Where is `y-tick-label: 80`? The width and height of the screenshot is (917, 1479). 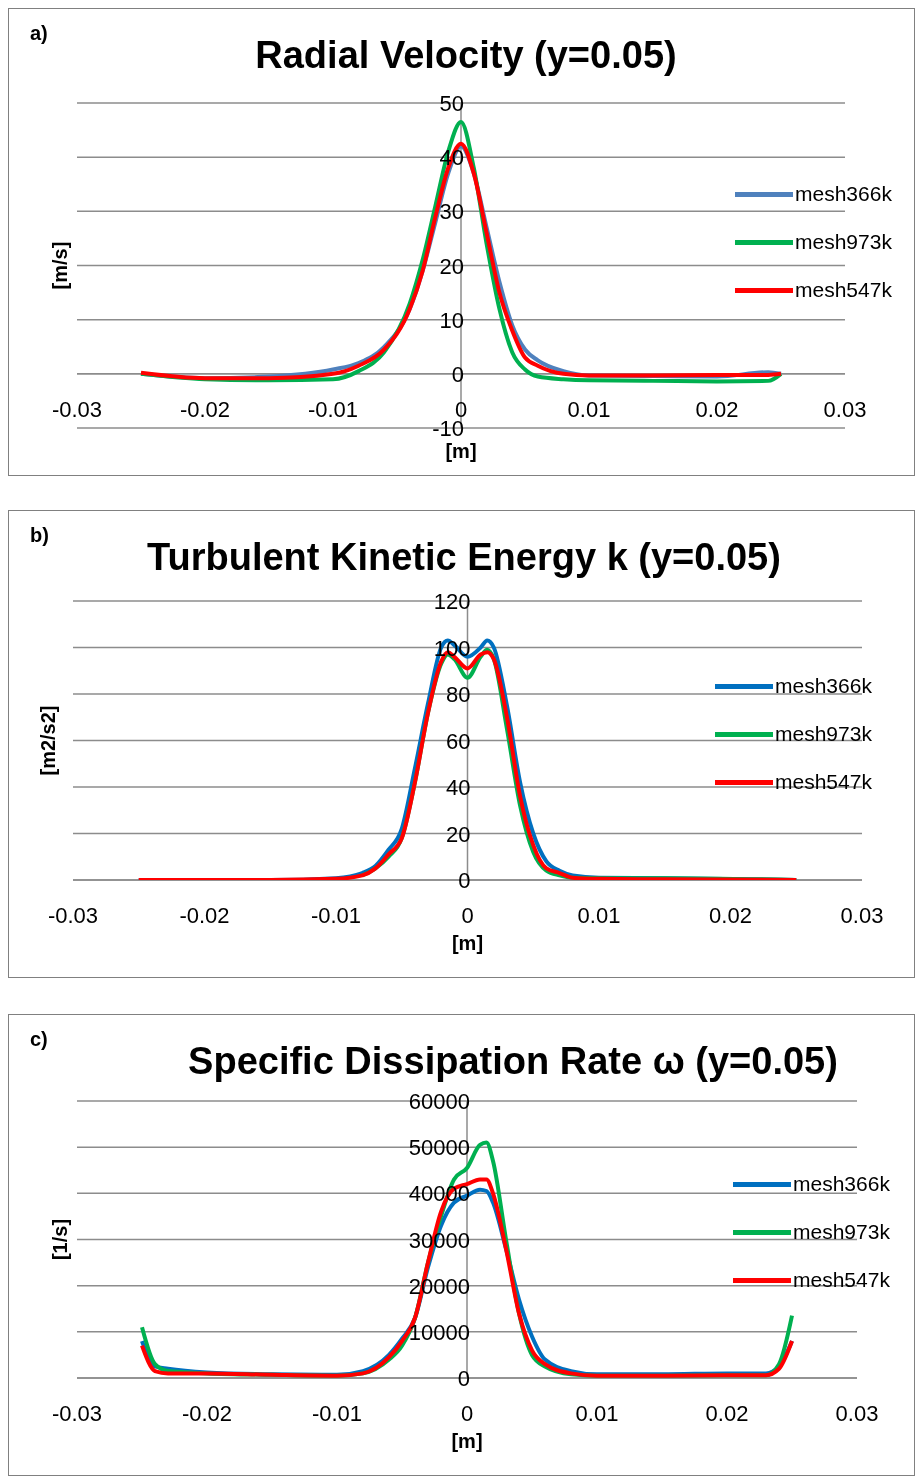
y-tick-label: 80 is located at coordinates (458, 694).